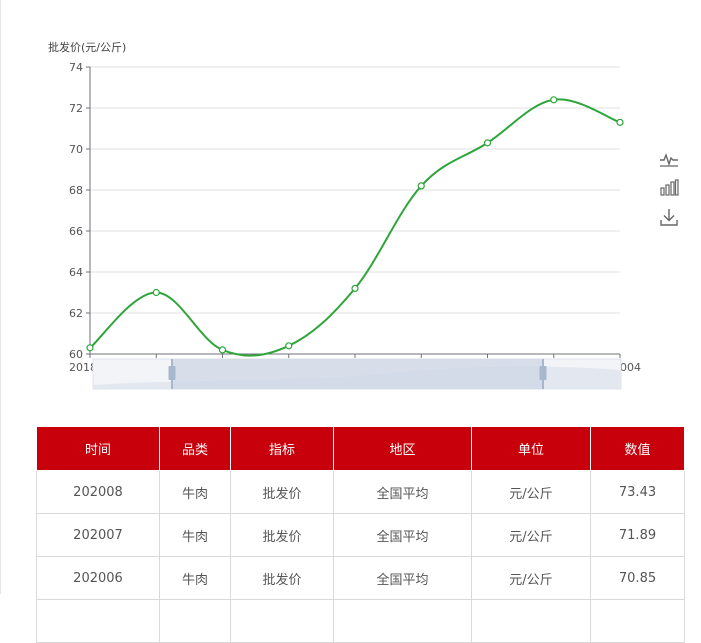  What do you see at coordinates (76, 313) in the screenshot?
I see `y-tick-label: 62` at bounding box center [76, 313].